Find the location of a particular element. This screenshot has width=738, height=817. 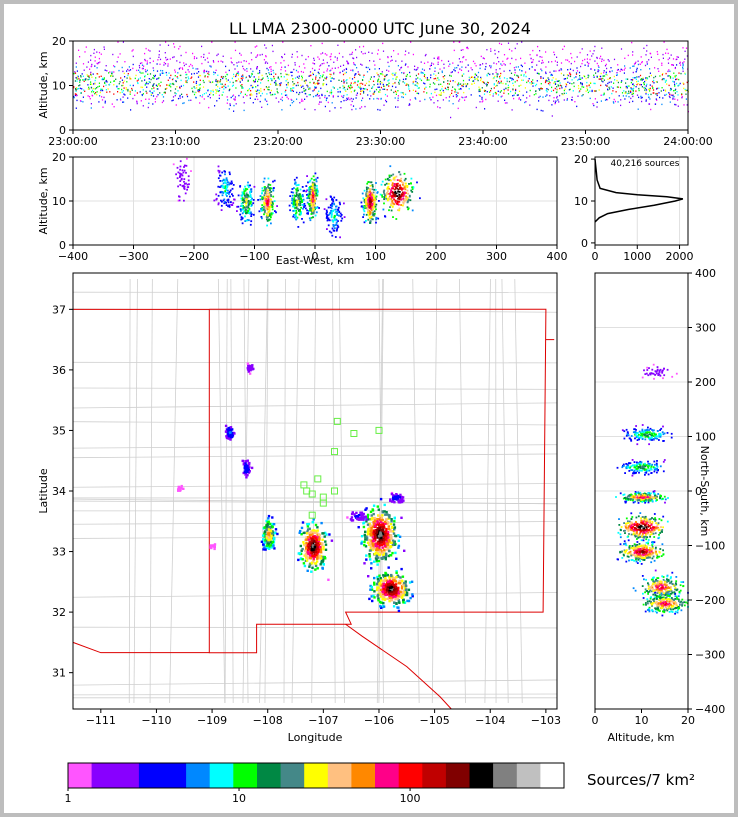

county-line is located at coordinates (315, 405).